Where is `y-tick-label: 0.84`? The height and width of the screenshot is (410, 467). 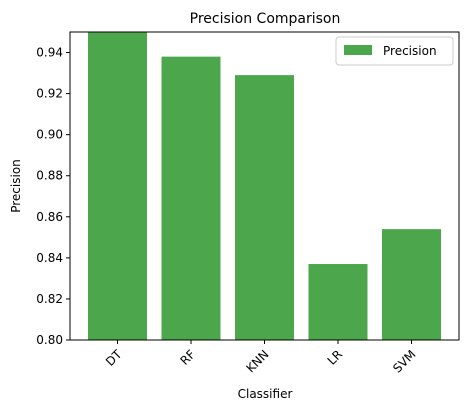 y-tick-label: 0.84 is located at coordinates (49, 258).